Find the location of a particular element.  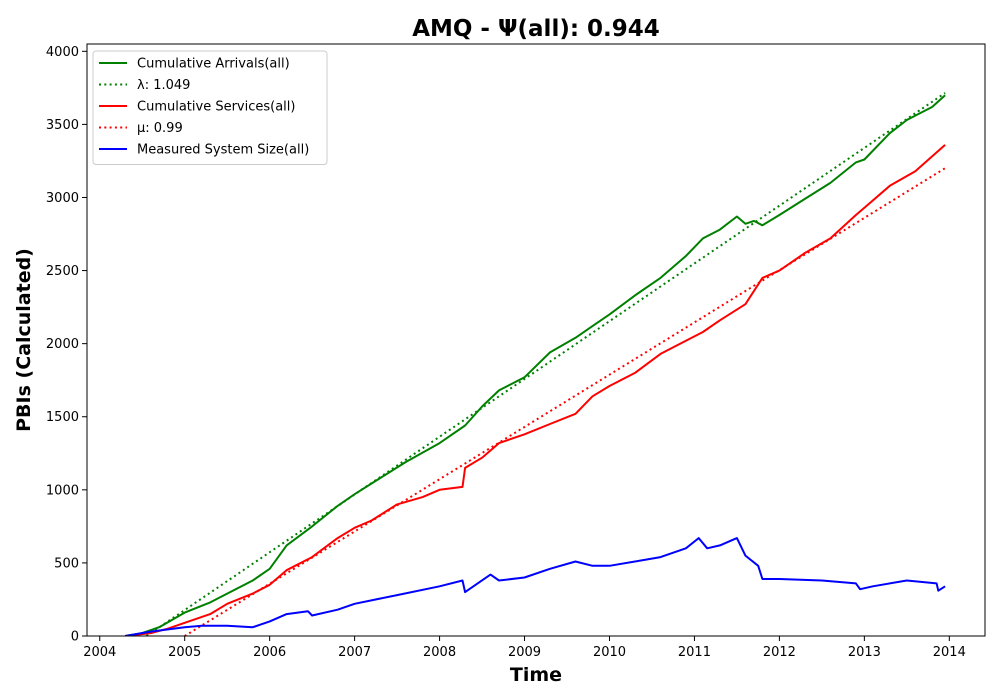

x-tick-label: 2007 is located at coordinates (354, 652).